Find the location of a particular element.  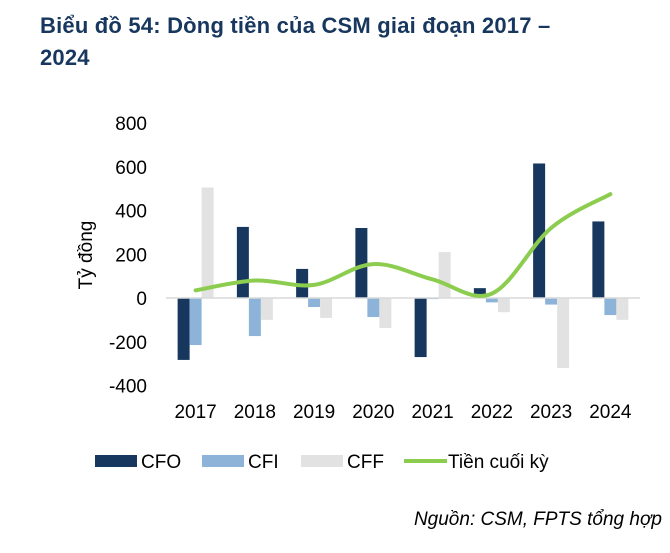

y-tick-label: 600 is located at coordinates (131, 168).